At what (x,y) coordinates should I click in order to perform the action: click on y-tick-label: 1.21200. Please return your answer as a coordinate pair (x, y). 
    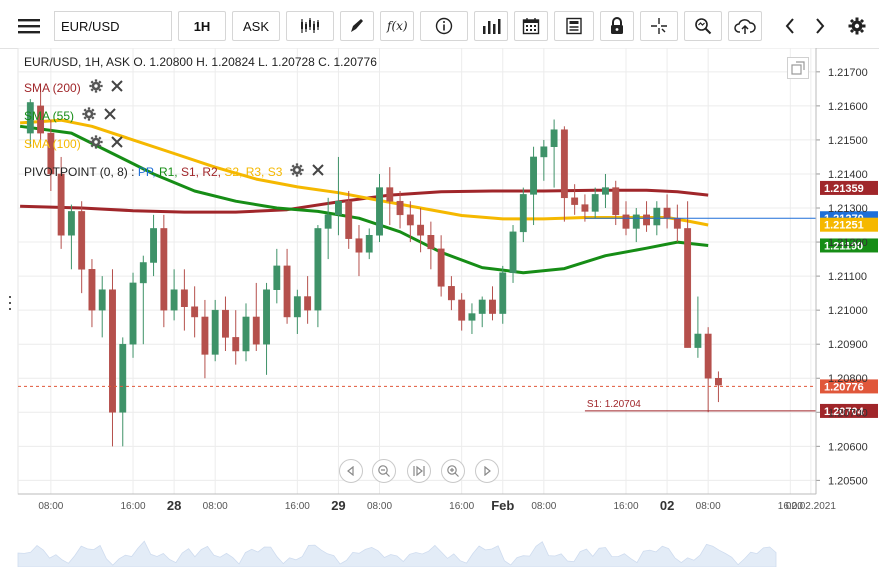
    Looking at the image, I should click on (848, 243).